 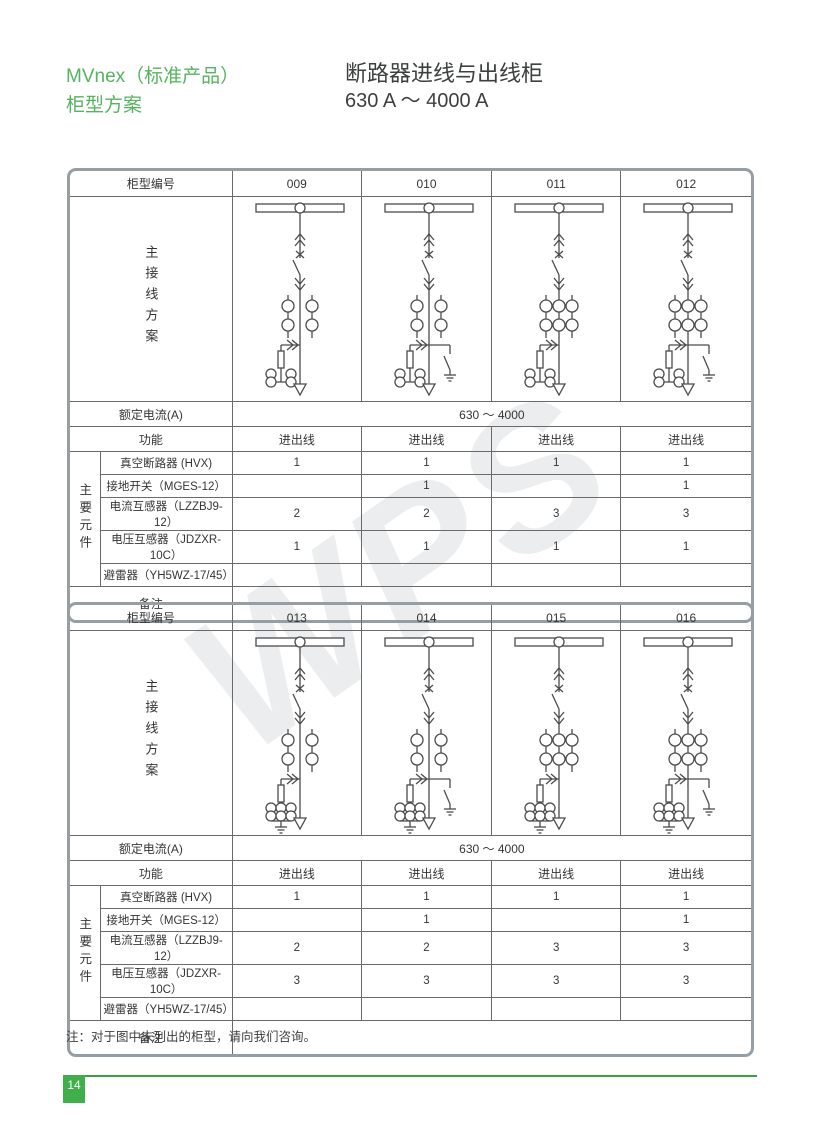 I want to click on product-family-line2: 柜型方案, so click(x=104, y=105).